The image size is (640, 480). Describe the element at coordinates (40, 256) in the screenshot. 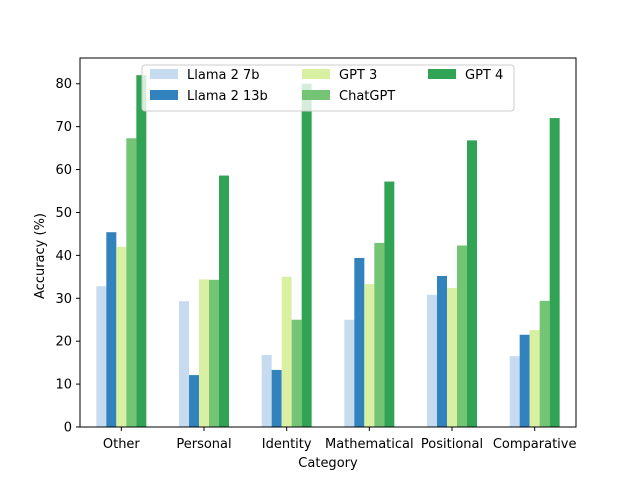

I see `y-axis-title: Accuracy (%)` at that location.